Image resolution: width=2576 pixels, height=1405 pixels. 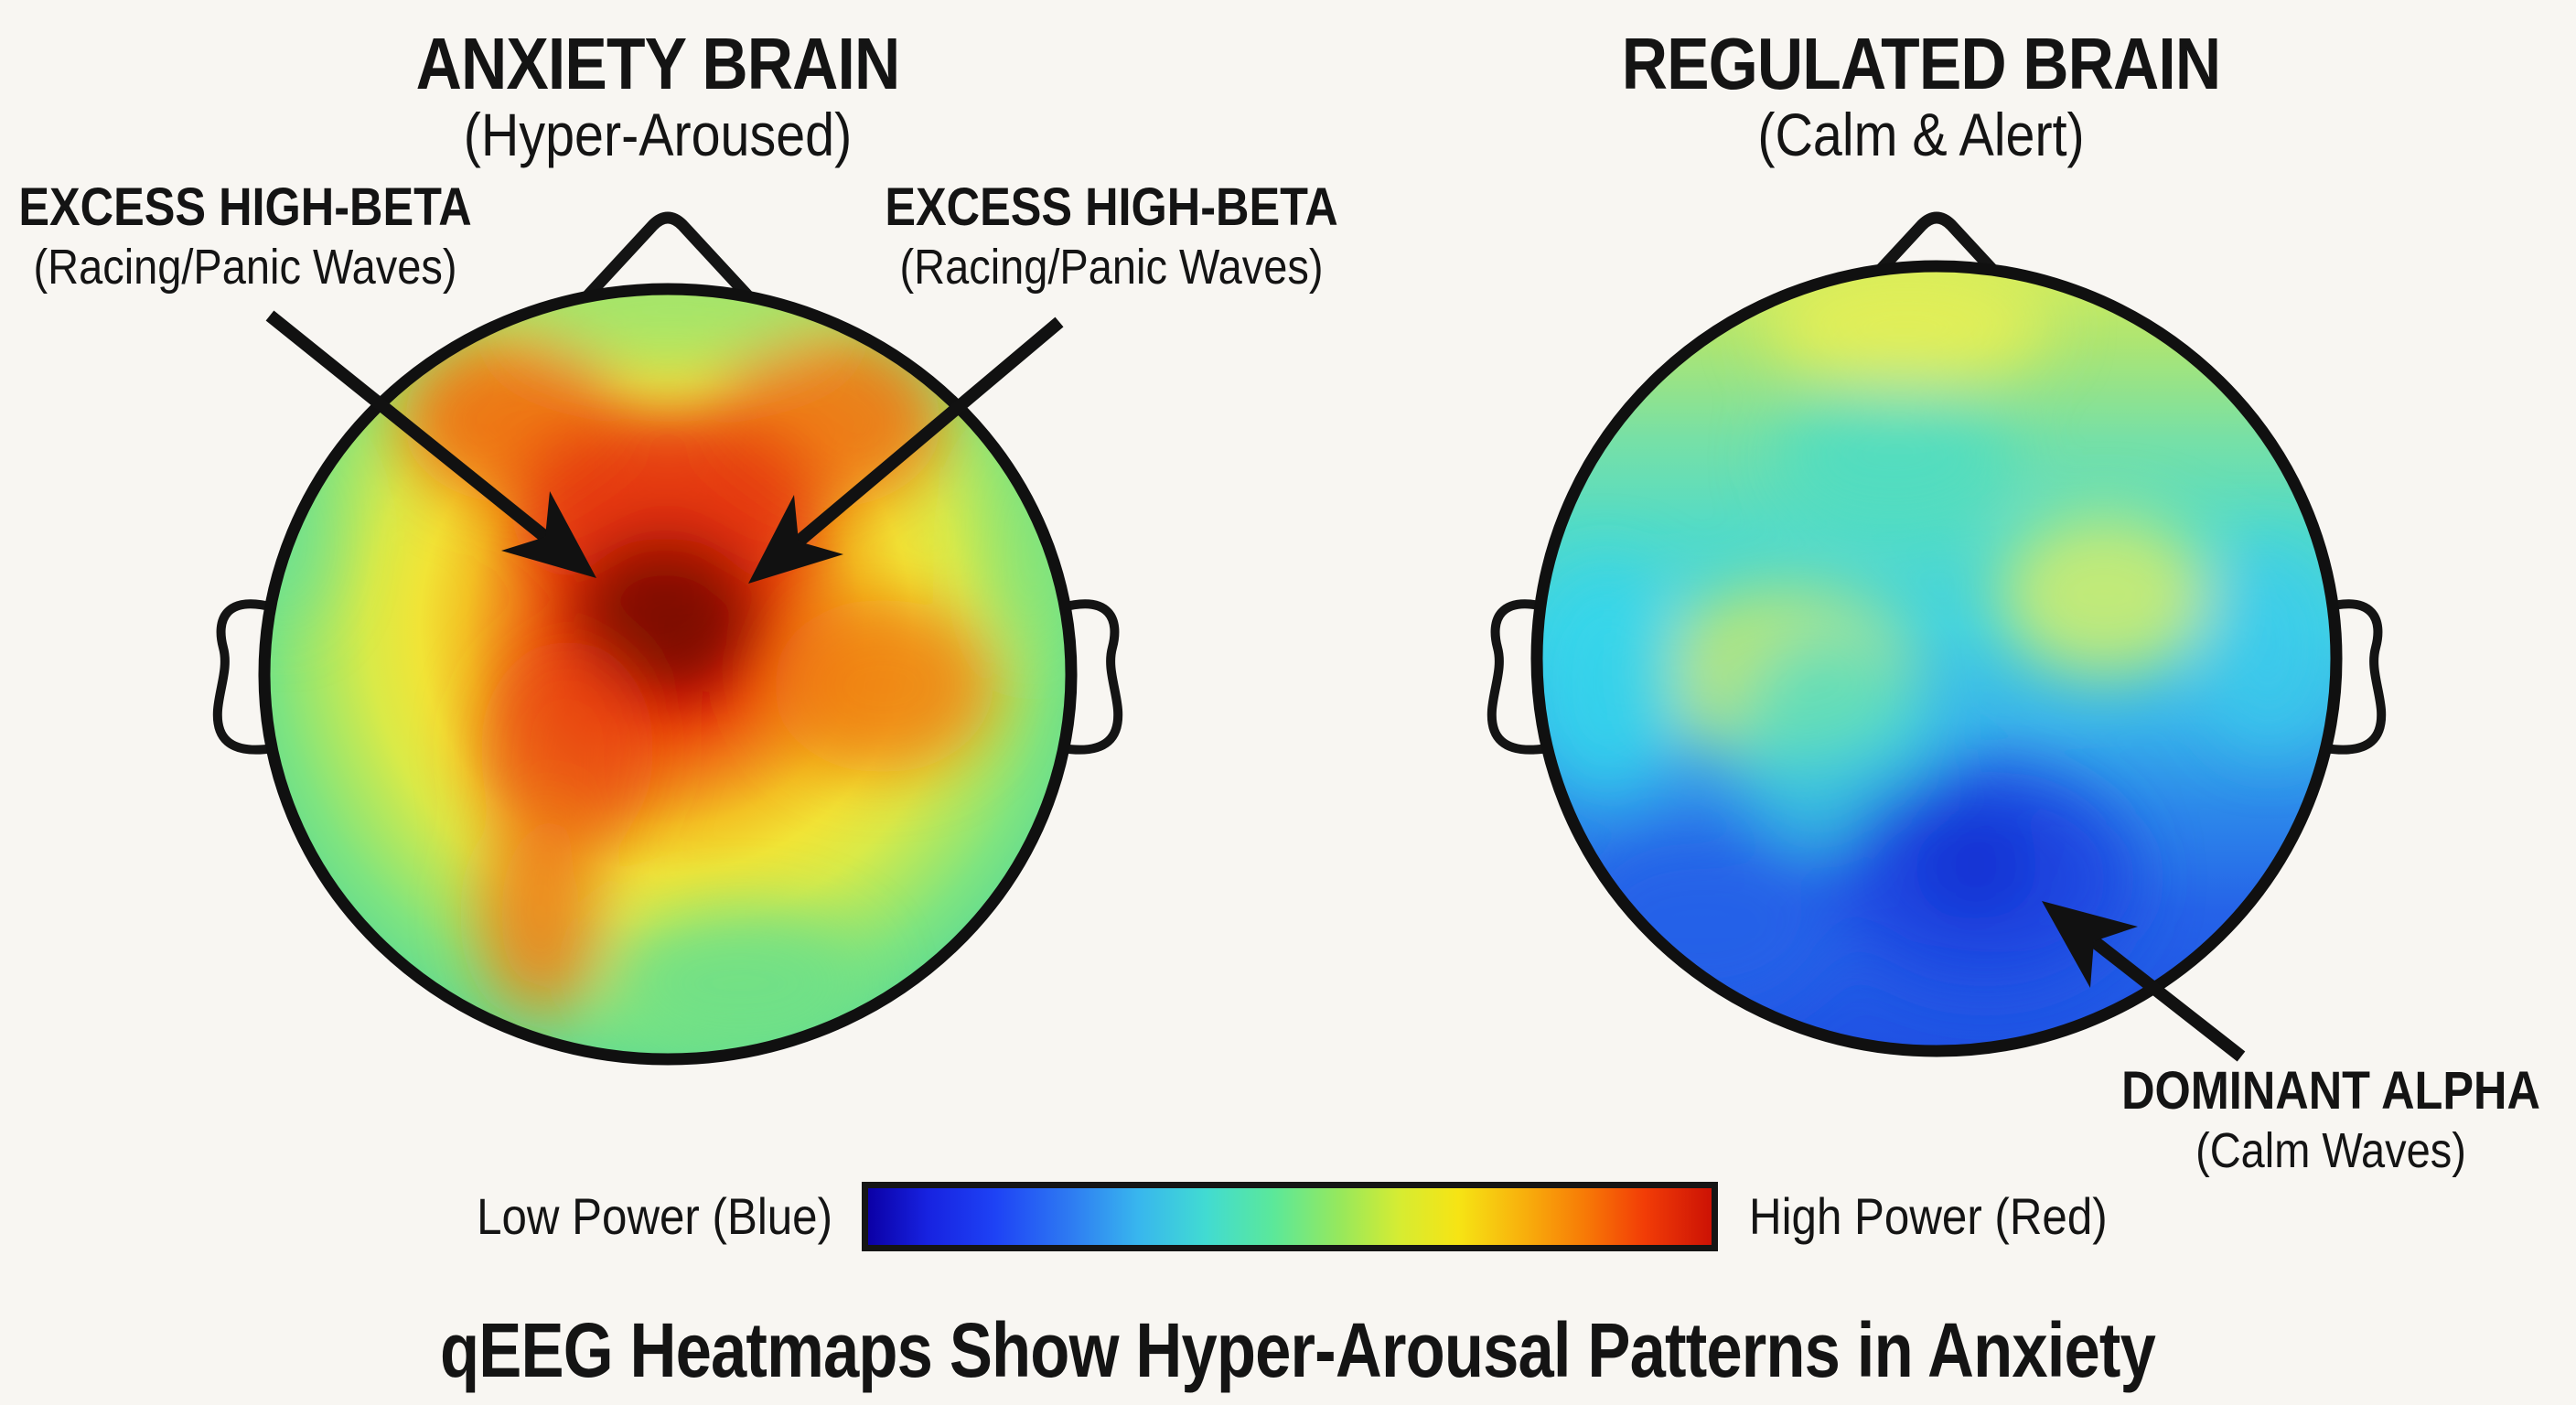 What do you see at coordinates (1921, 63) in the screenshot?
I see `regulated-panel-title: REGULATED BRAIN` at bounding box center [1921, 63].